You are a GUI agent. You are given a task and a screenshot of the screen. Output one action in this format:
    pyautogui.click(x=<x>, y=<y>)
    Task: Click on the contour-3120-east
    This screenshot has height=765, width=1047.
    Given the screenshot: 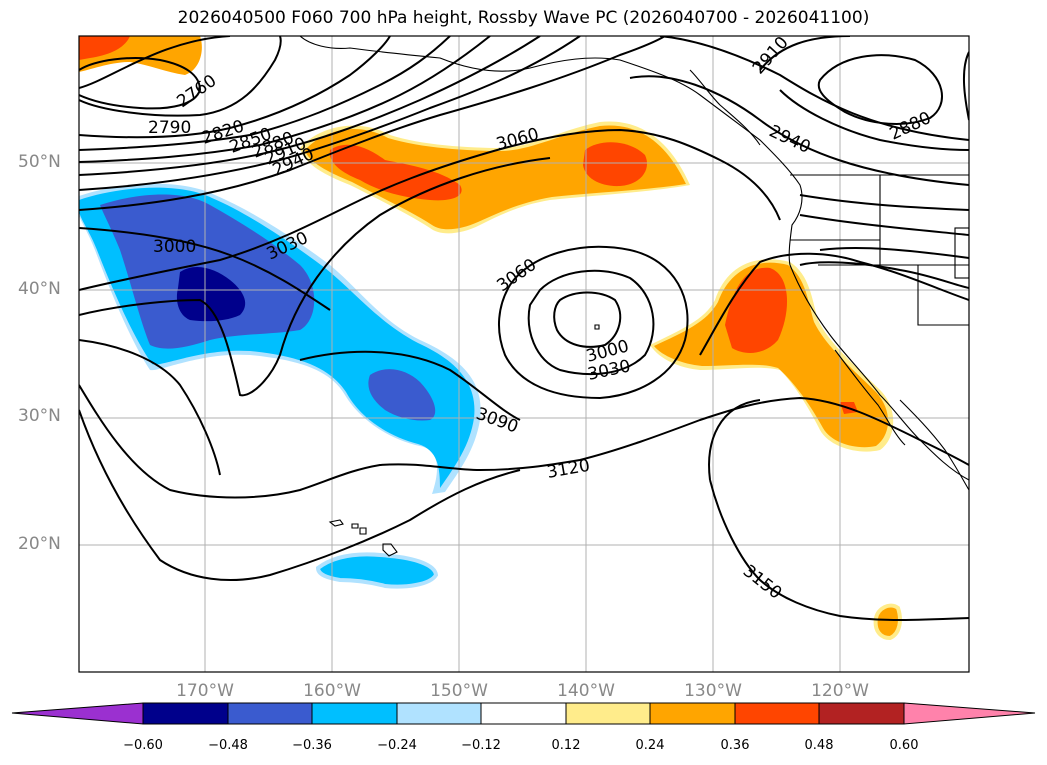 What is the action you would take?
    pyautogui.click(x=734, y=440)
    